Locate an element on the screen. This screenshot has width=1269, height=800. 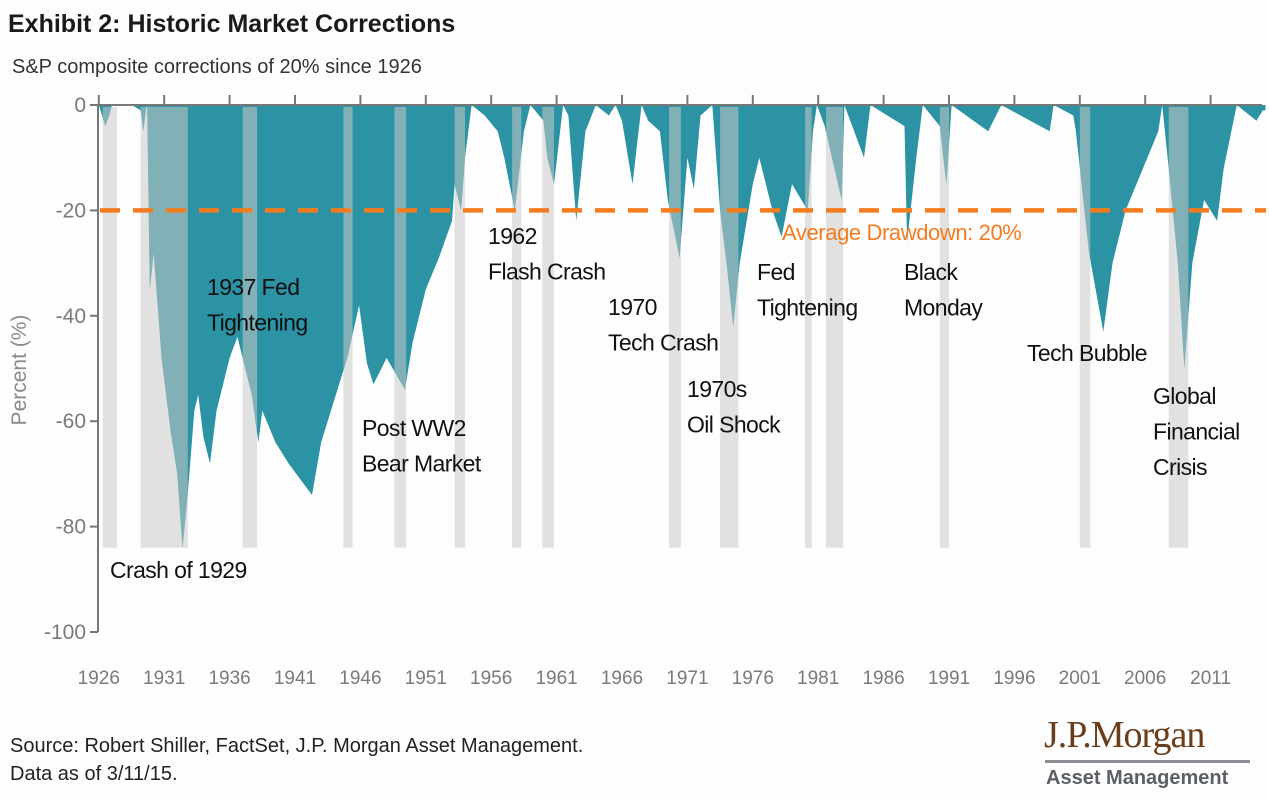
x-tick-label: 1951 is located at coordinates (426, 678).